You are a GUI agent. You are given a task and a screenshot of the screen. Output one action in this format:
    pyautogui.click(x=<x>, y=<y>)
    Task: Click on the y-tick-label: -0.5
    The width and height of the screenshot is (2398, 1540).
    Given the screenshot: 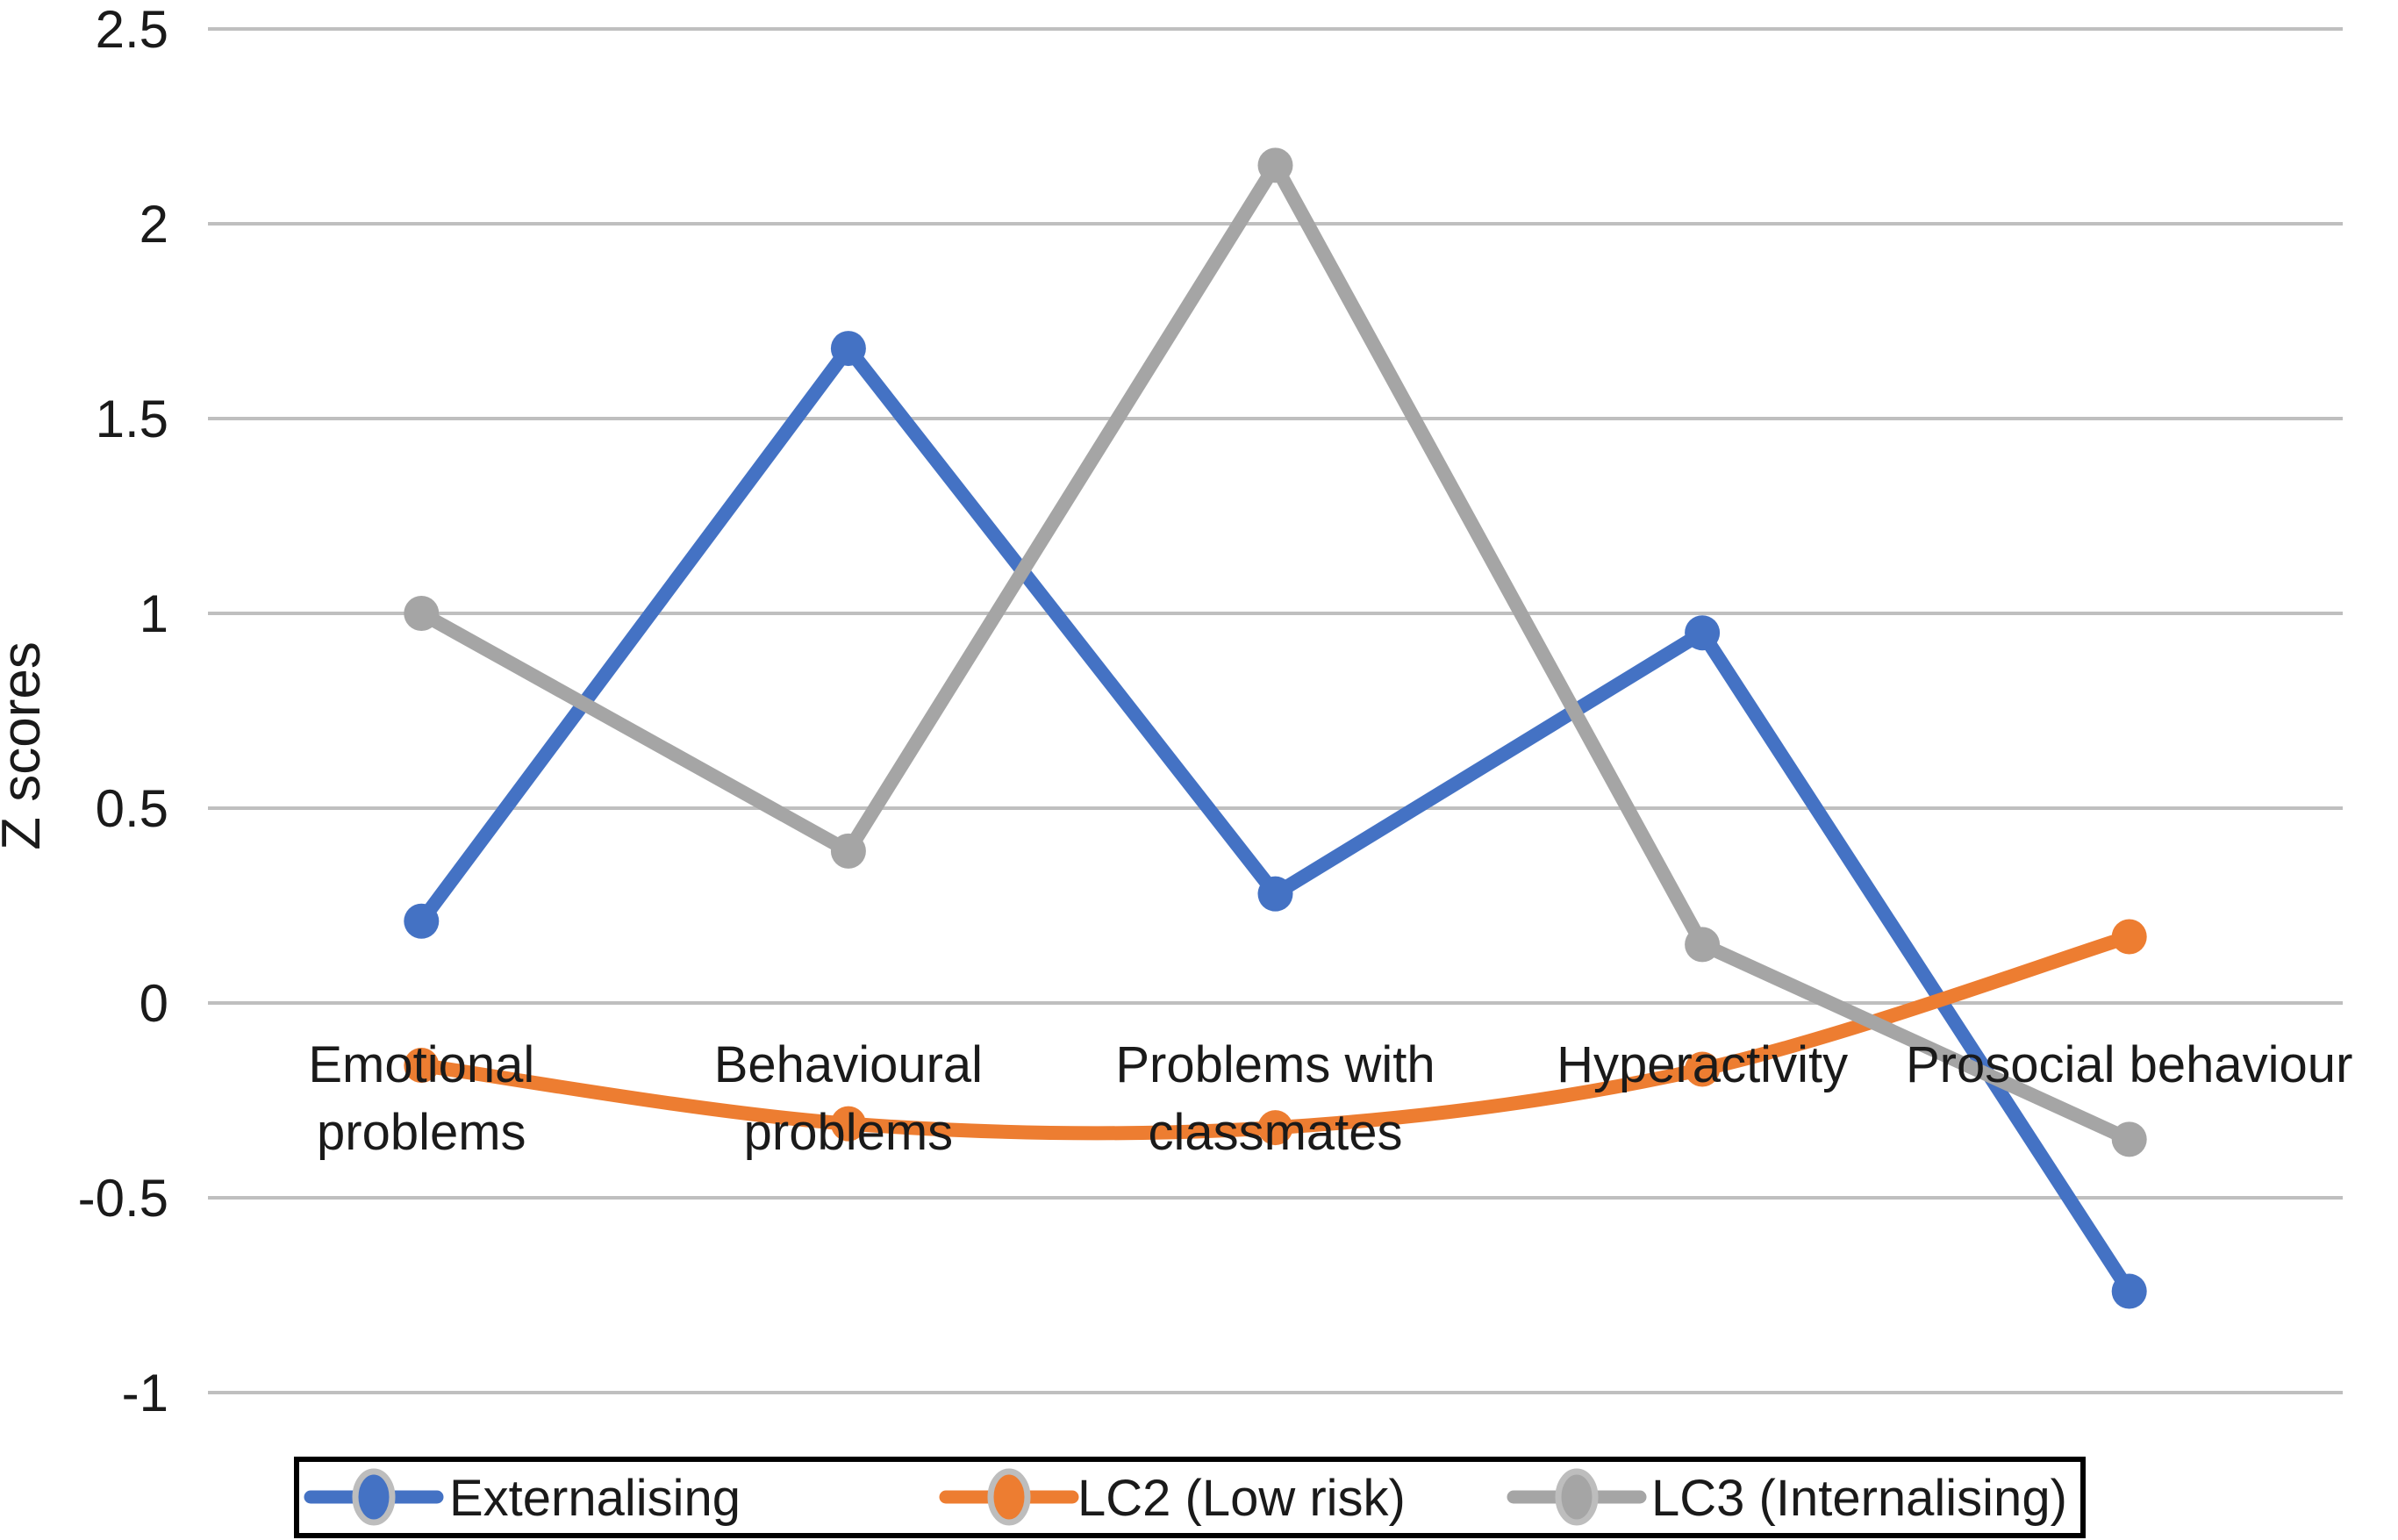 What is the action you would take?
    pyautogui.click(x=123, y=1198)
    